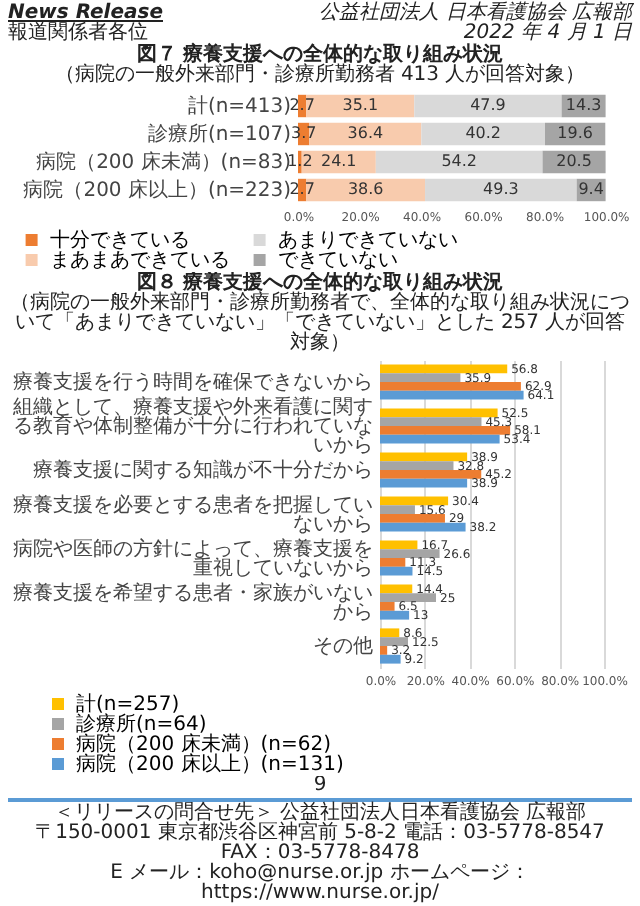 This screenshot has width=640, height=906. What do you see at coordinates (239, 106) in the screenshot?
I see `y-tick-label: 計(n=413)` at bounding box center [239, 106].